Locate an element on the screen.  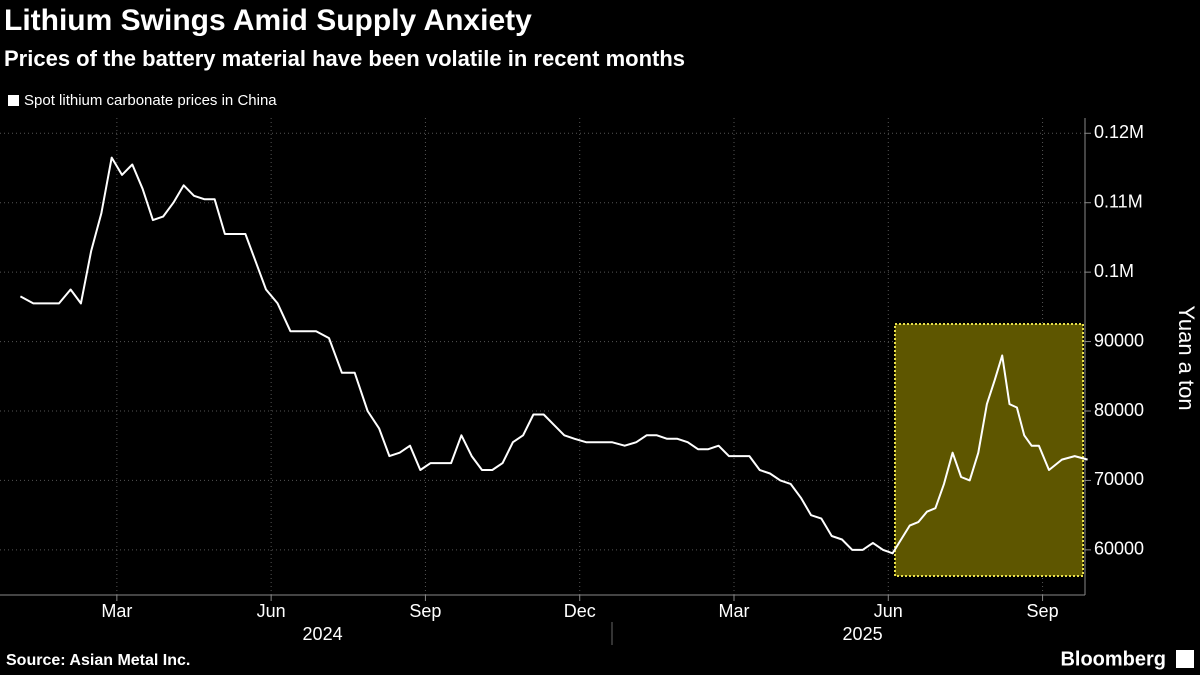
logo-icon is located at coordinates (1185, 659).